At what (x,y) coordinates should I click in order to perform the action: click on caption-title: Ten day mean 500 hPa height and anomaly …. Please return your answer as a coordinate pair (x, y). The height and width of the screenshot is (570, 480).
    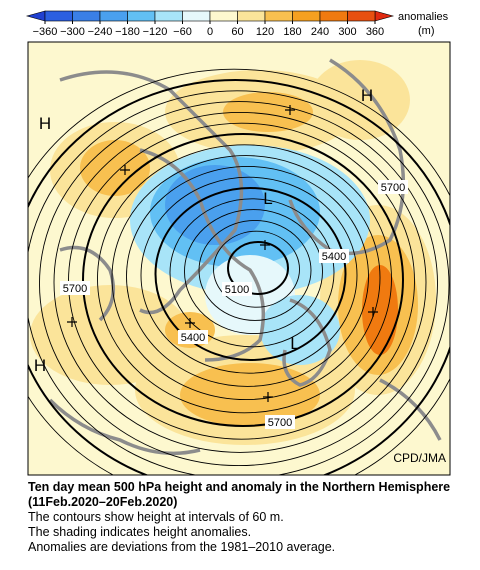
    Looking at the image, I should click on (239, 494).